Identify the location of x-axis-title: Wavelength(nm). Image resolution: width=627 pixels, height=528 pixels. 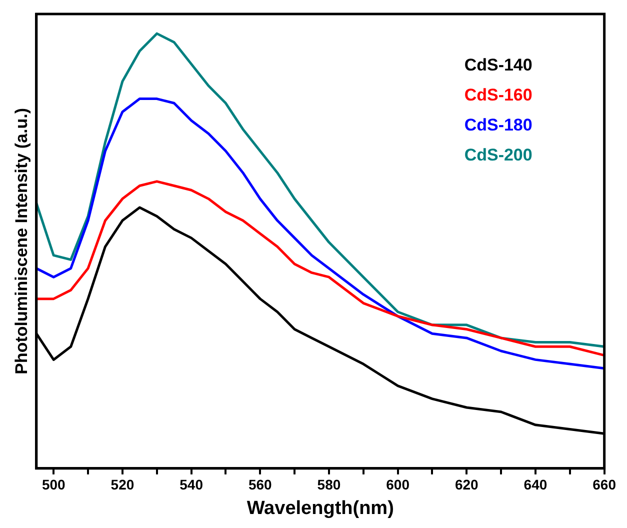
(320, 508).